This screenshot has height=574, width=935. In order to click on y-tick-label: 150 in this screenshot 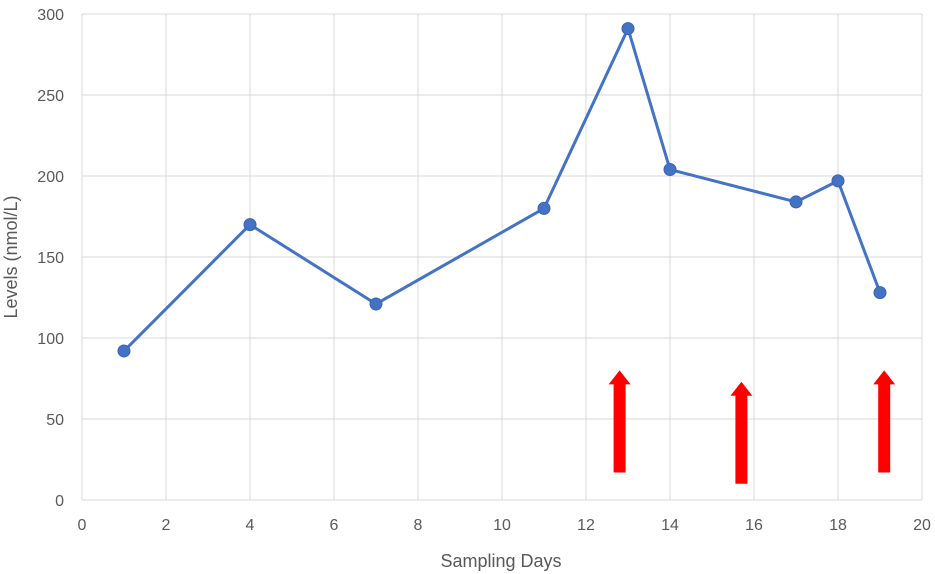, I will do `click(50, 258)`.